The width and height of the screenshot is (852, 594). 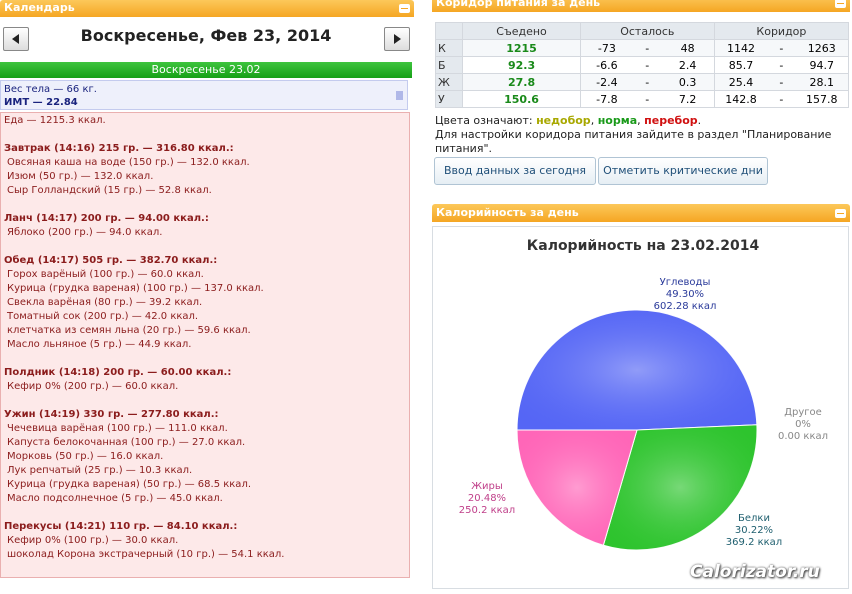 I want to click on data-label: 0.00 ккал, so click(x=803, y=436).